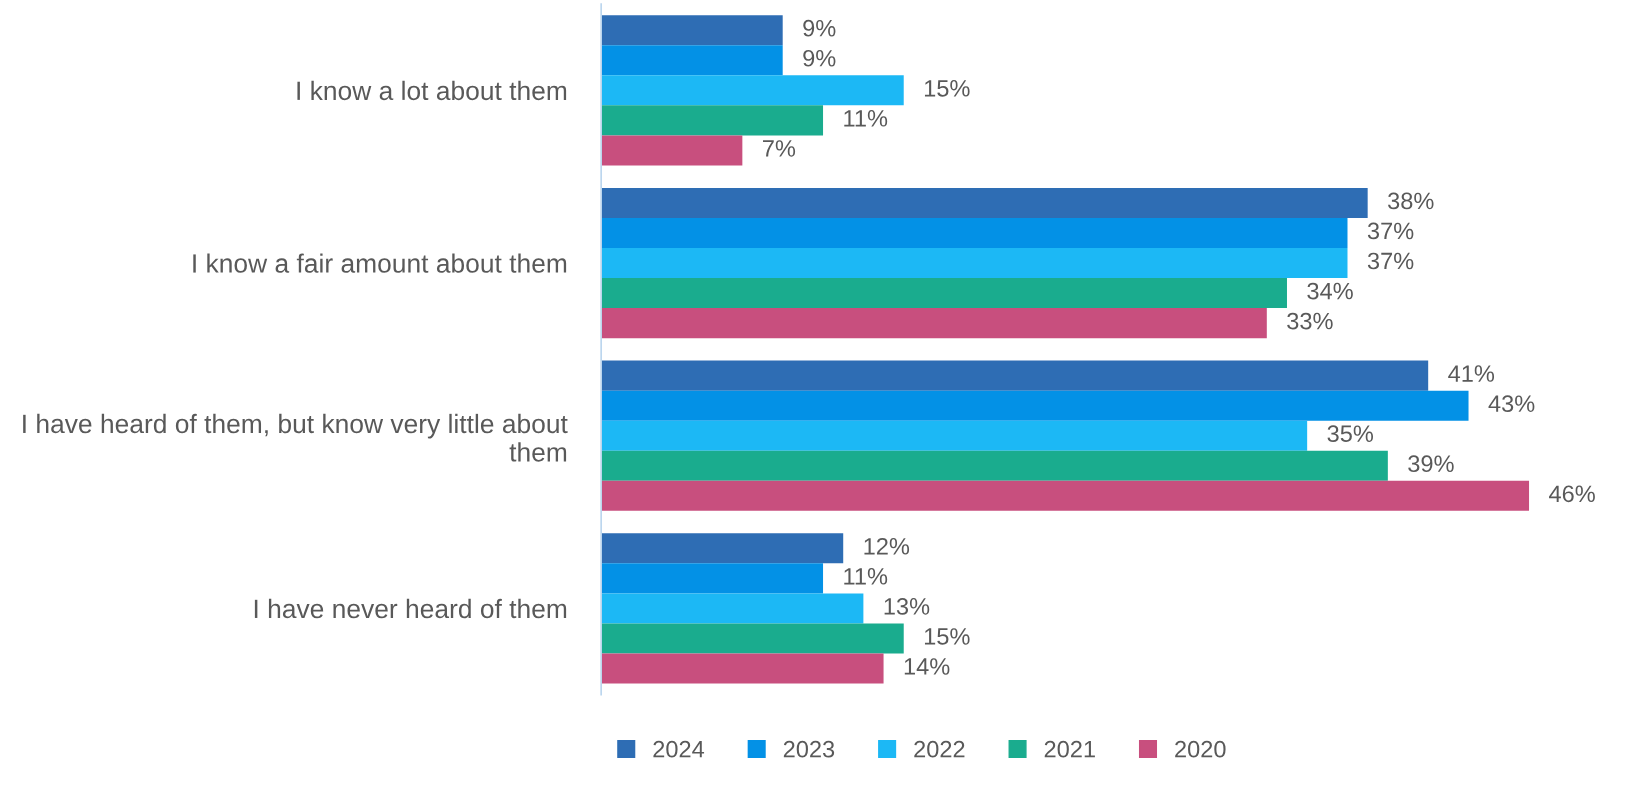  Describe the element at coordinates (809, 749) in the screenshot. I see `legend-label: 2023` at that location.